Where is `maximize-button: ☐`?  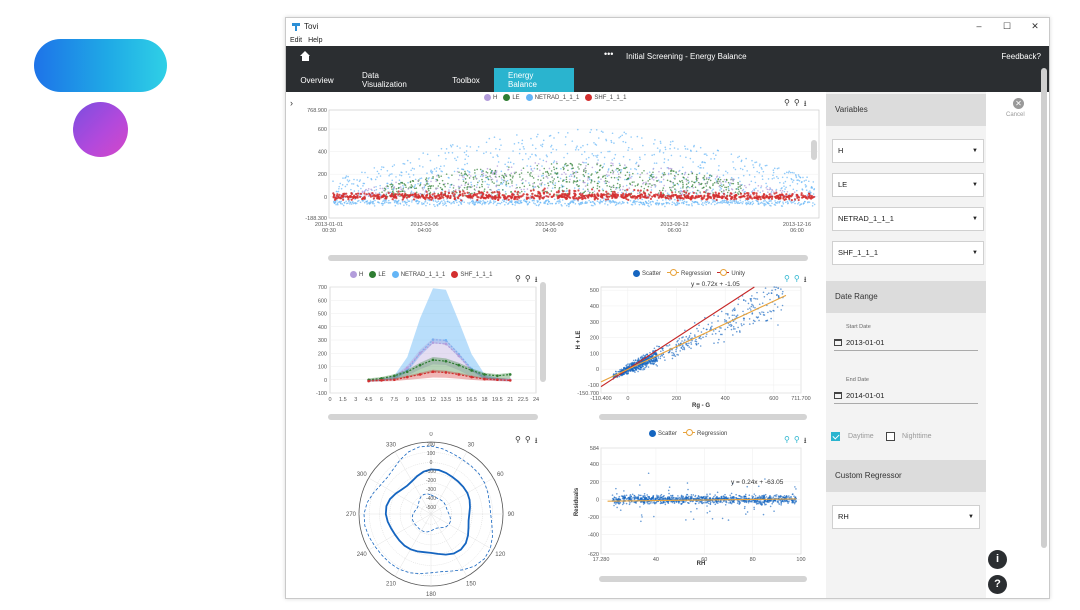
maximize-button: ☐ is located at coordinates (1007, 26).